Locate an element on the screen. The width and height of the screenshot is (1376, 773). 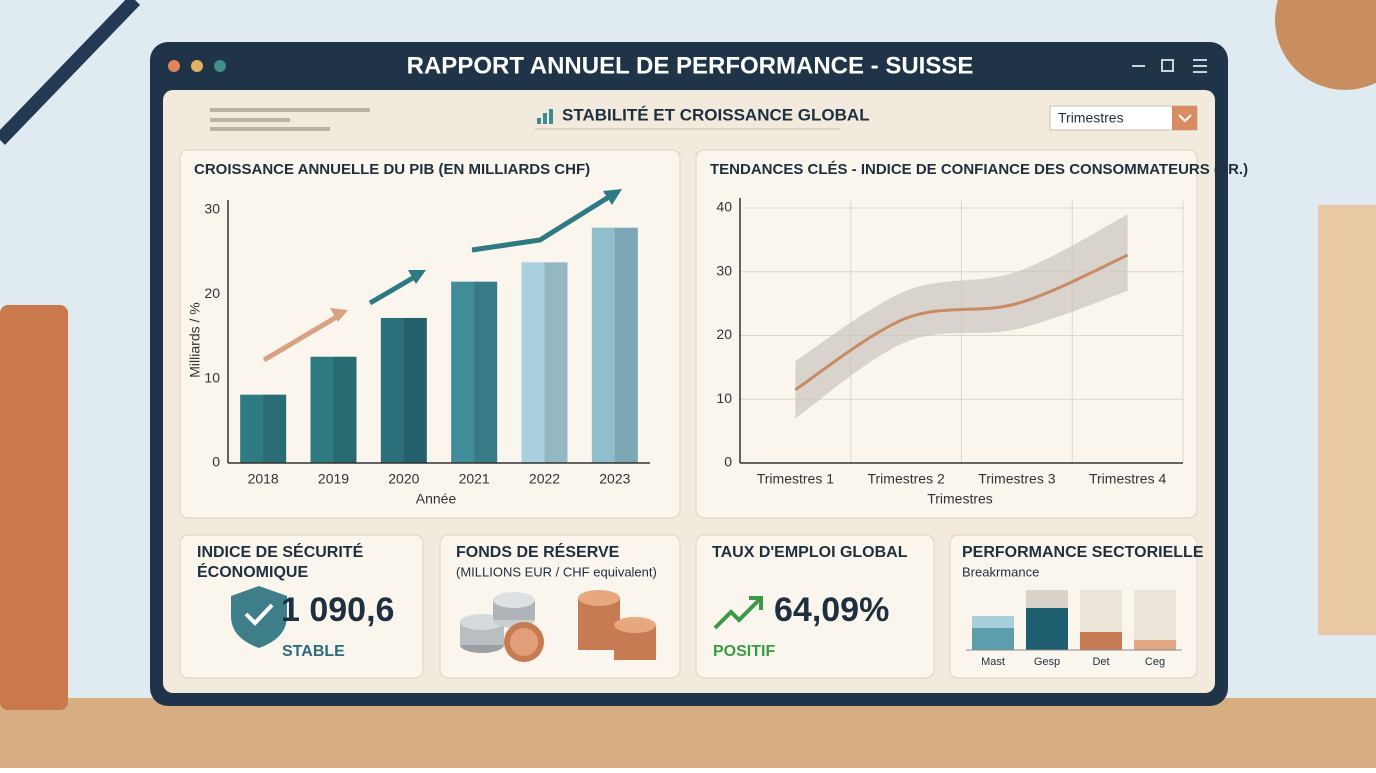
x-tick-label: Trimestres 3 is located at coordinates (1016, 479).